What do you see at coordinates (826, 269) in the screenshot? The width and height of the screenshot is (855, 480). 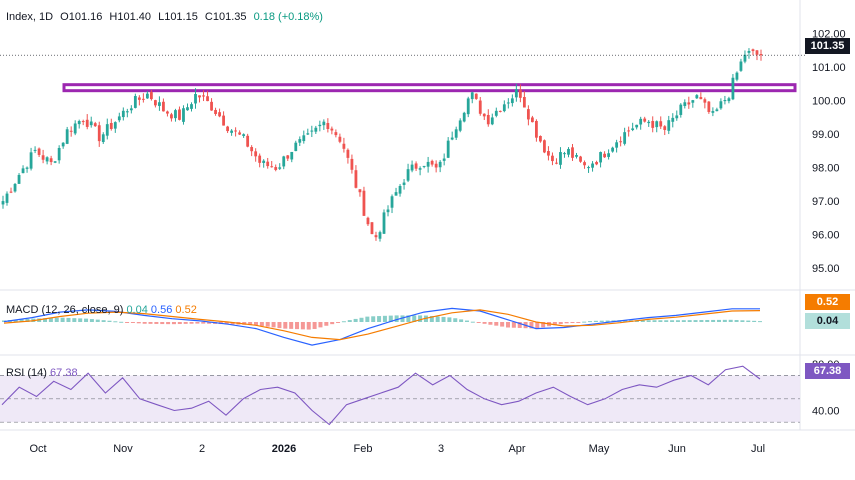 I see `price-axis-label: 95.00` at bounding box center [826, 269].